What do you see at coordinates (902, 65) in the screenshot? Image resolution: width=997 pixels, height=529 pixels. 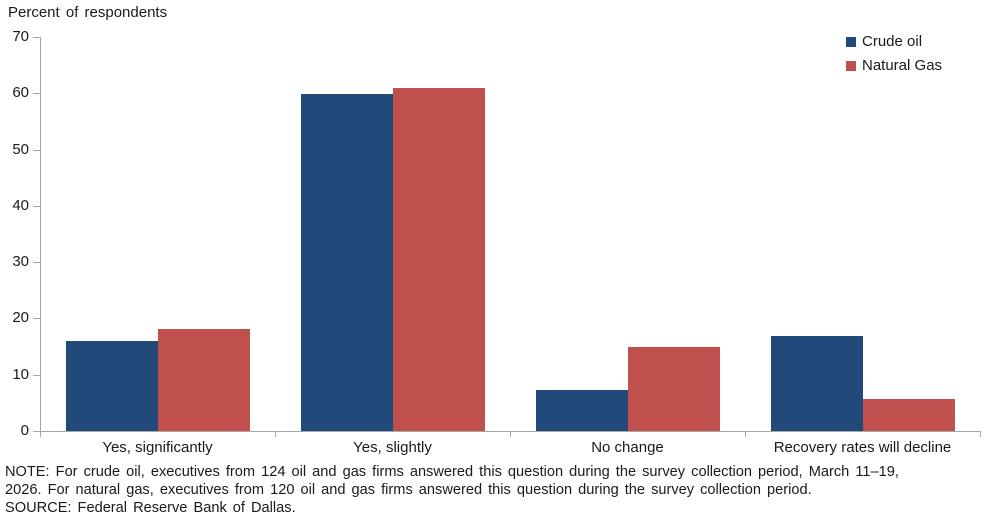 I see `legend-label-natural-gas: Natural Gas` at bounding box center [902, 65].